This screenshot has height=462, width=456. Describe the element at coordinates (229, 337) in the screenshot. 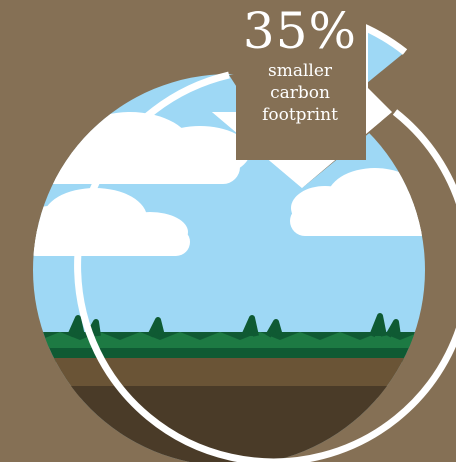

I see `grass` at that location.